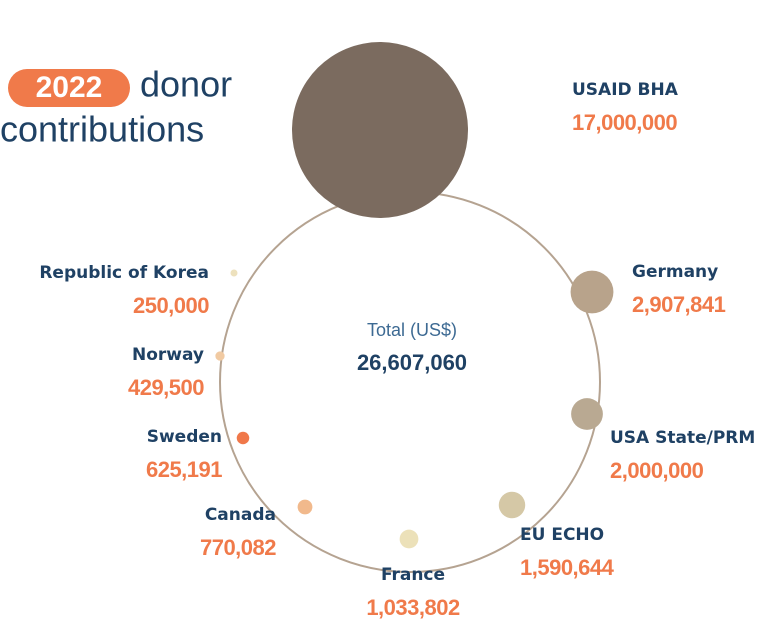 The width and height of the screenshot is (781, 621). Describe the element at coordinates (625, 90) in the screenshot. I see `donor-name: USAID BHA` at that location.